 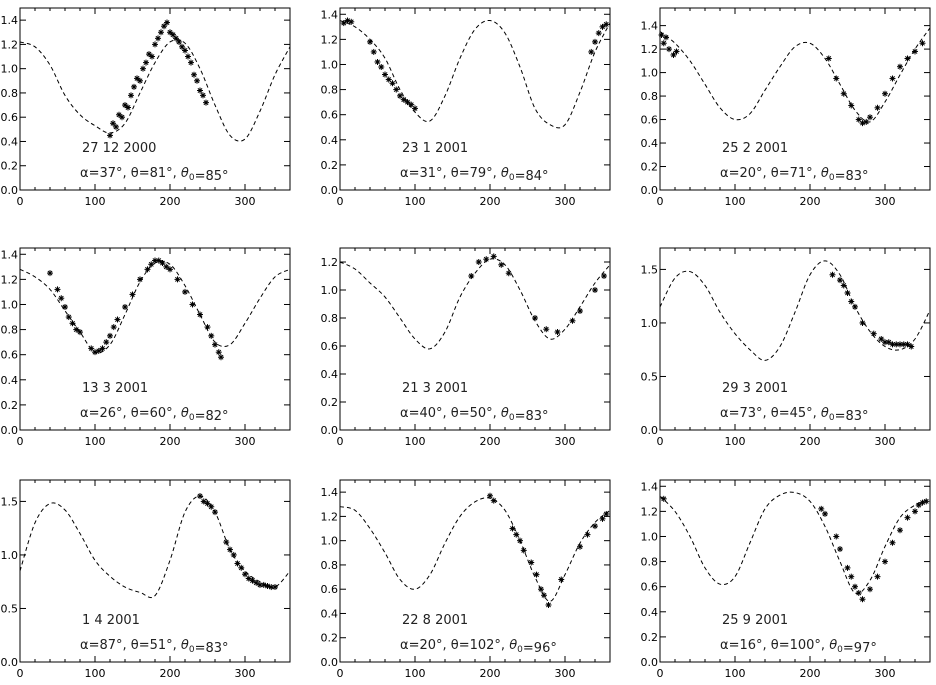 I want to click on date-label: 22 8 2001, so click(x=435, y=620).